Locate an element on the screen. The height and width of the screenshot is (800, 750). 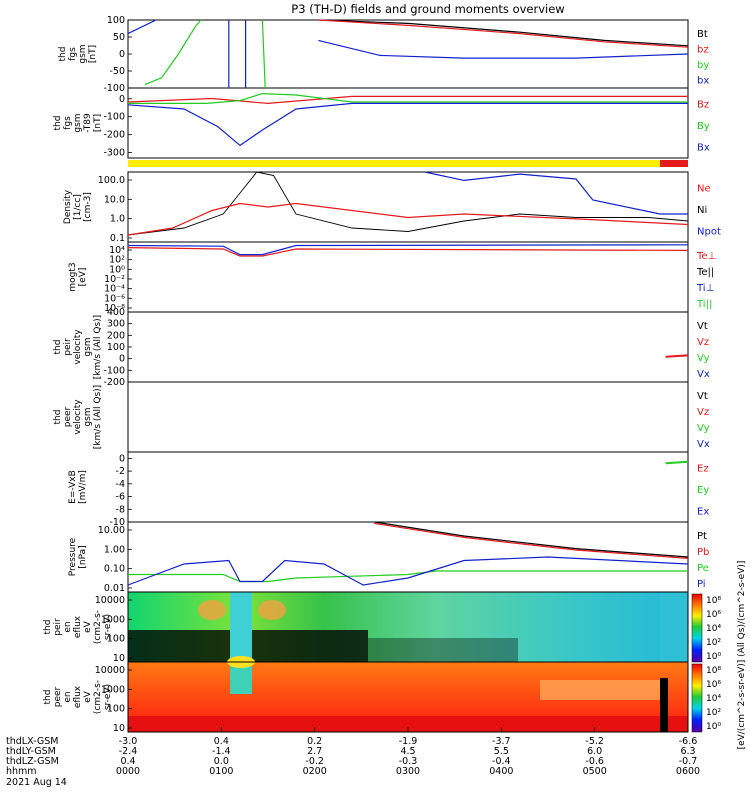
panel-6-label-4: [km/s (All Qs)] is located at coordinates (98, 347).